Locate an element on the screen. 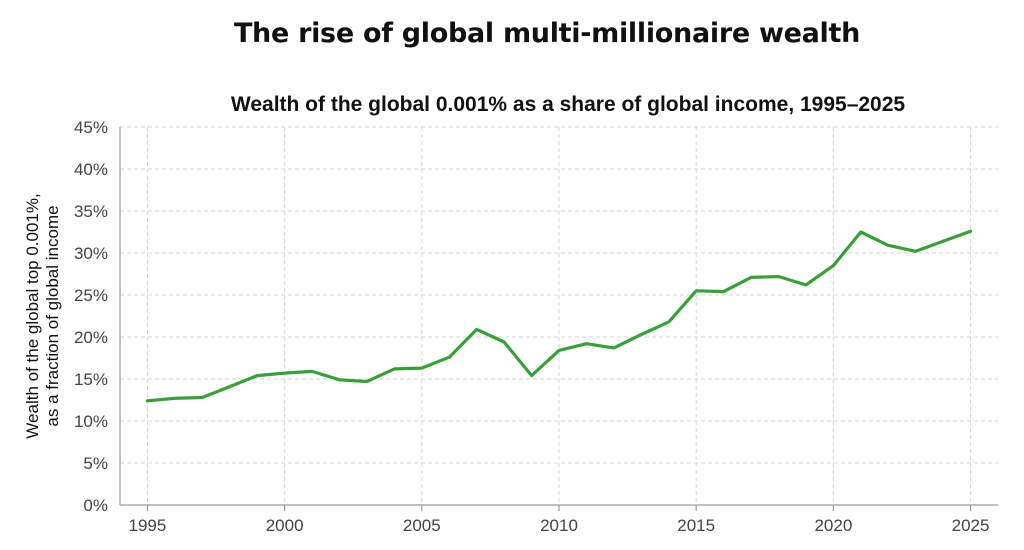 The width and height of the screenshot is (1024, 550). y-axis-label-line: Wealth of the global top 0.001%, is located at coordinates (32, 315).